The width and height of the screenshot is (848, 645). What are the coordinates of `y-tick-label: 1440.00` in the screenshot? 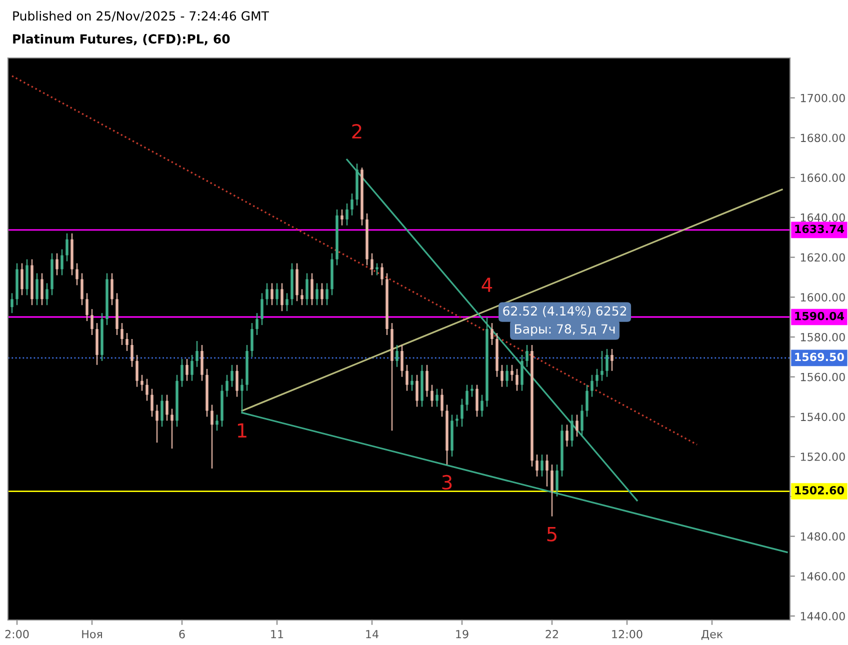 It's located at (822, 616).